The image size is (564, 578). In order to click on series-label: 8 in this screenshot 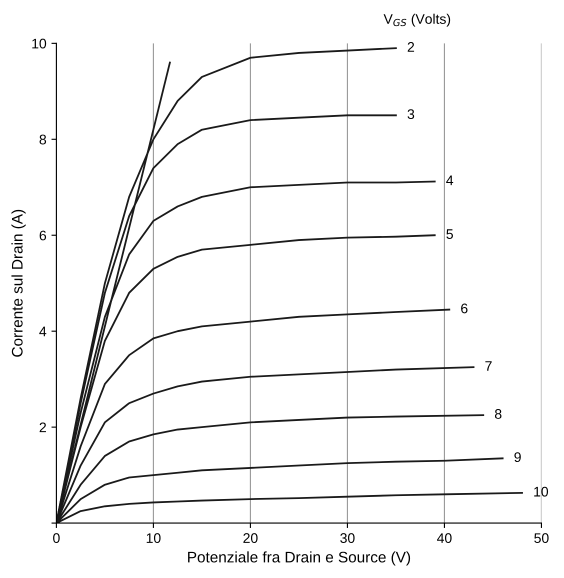, I will do `click(498, 414)`.